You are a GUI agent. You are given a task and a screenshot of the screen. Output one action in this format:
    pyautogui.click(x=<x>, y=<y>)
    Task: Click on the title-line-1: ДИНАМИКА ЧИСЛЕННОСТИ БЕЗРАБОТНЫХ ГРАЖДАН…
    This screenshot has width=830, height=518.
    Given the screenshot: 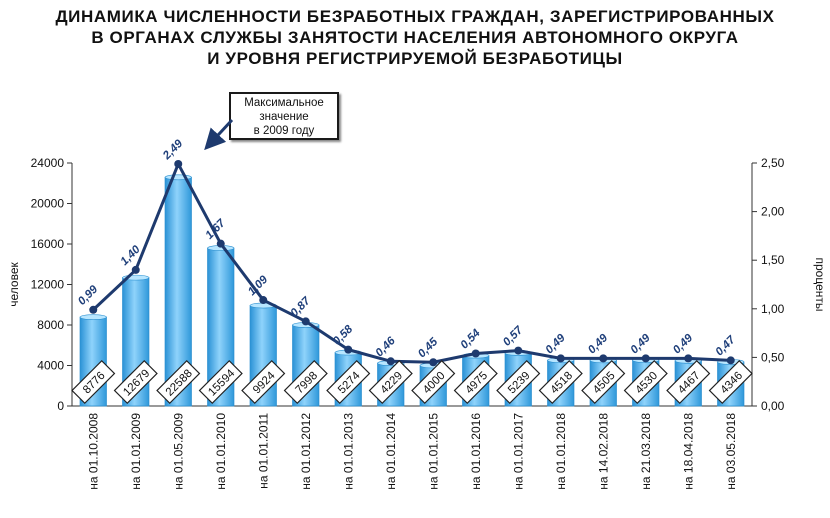 What is the action you would take?
    pyautogui.click(x=415, y=16)
    